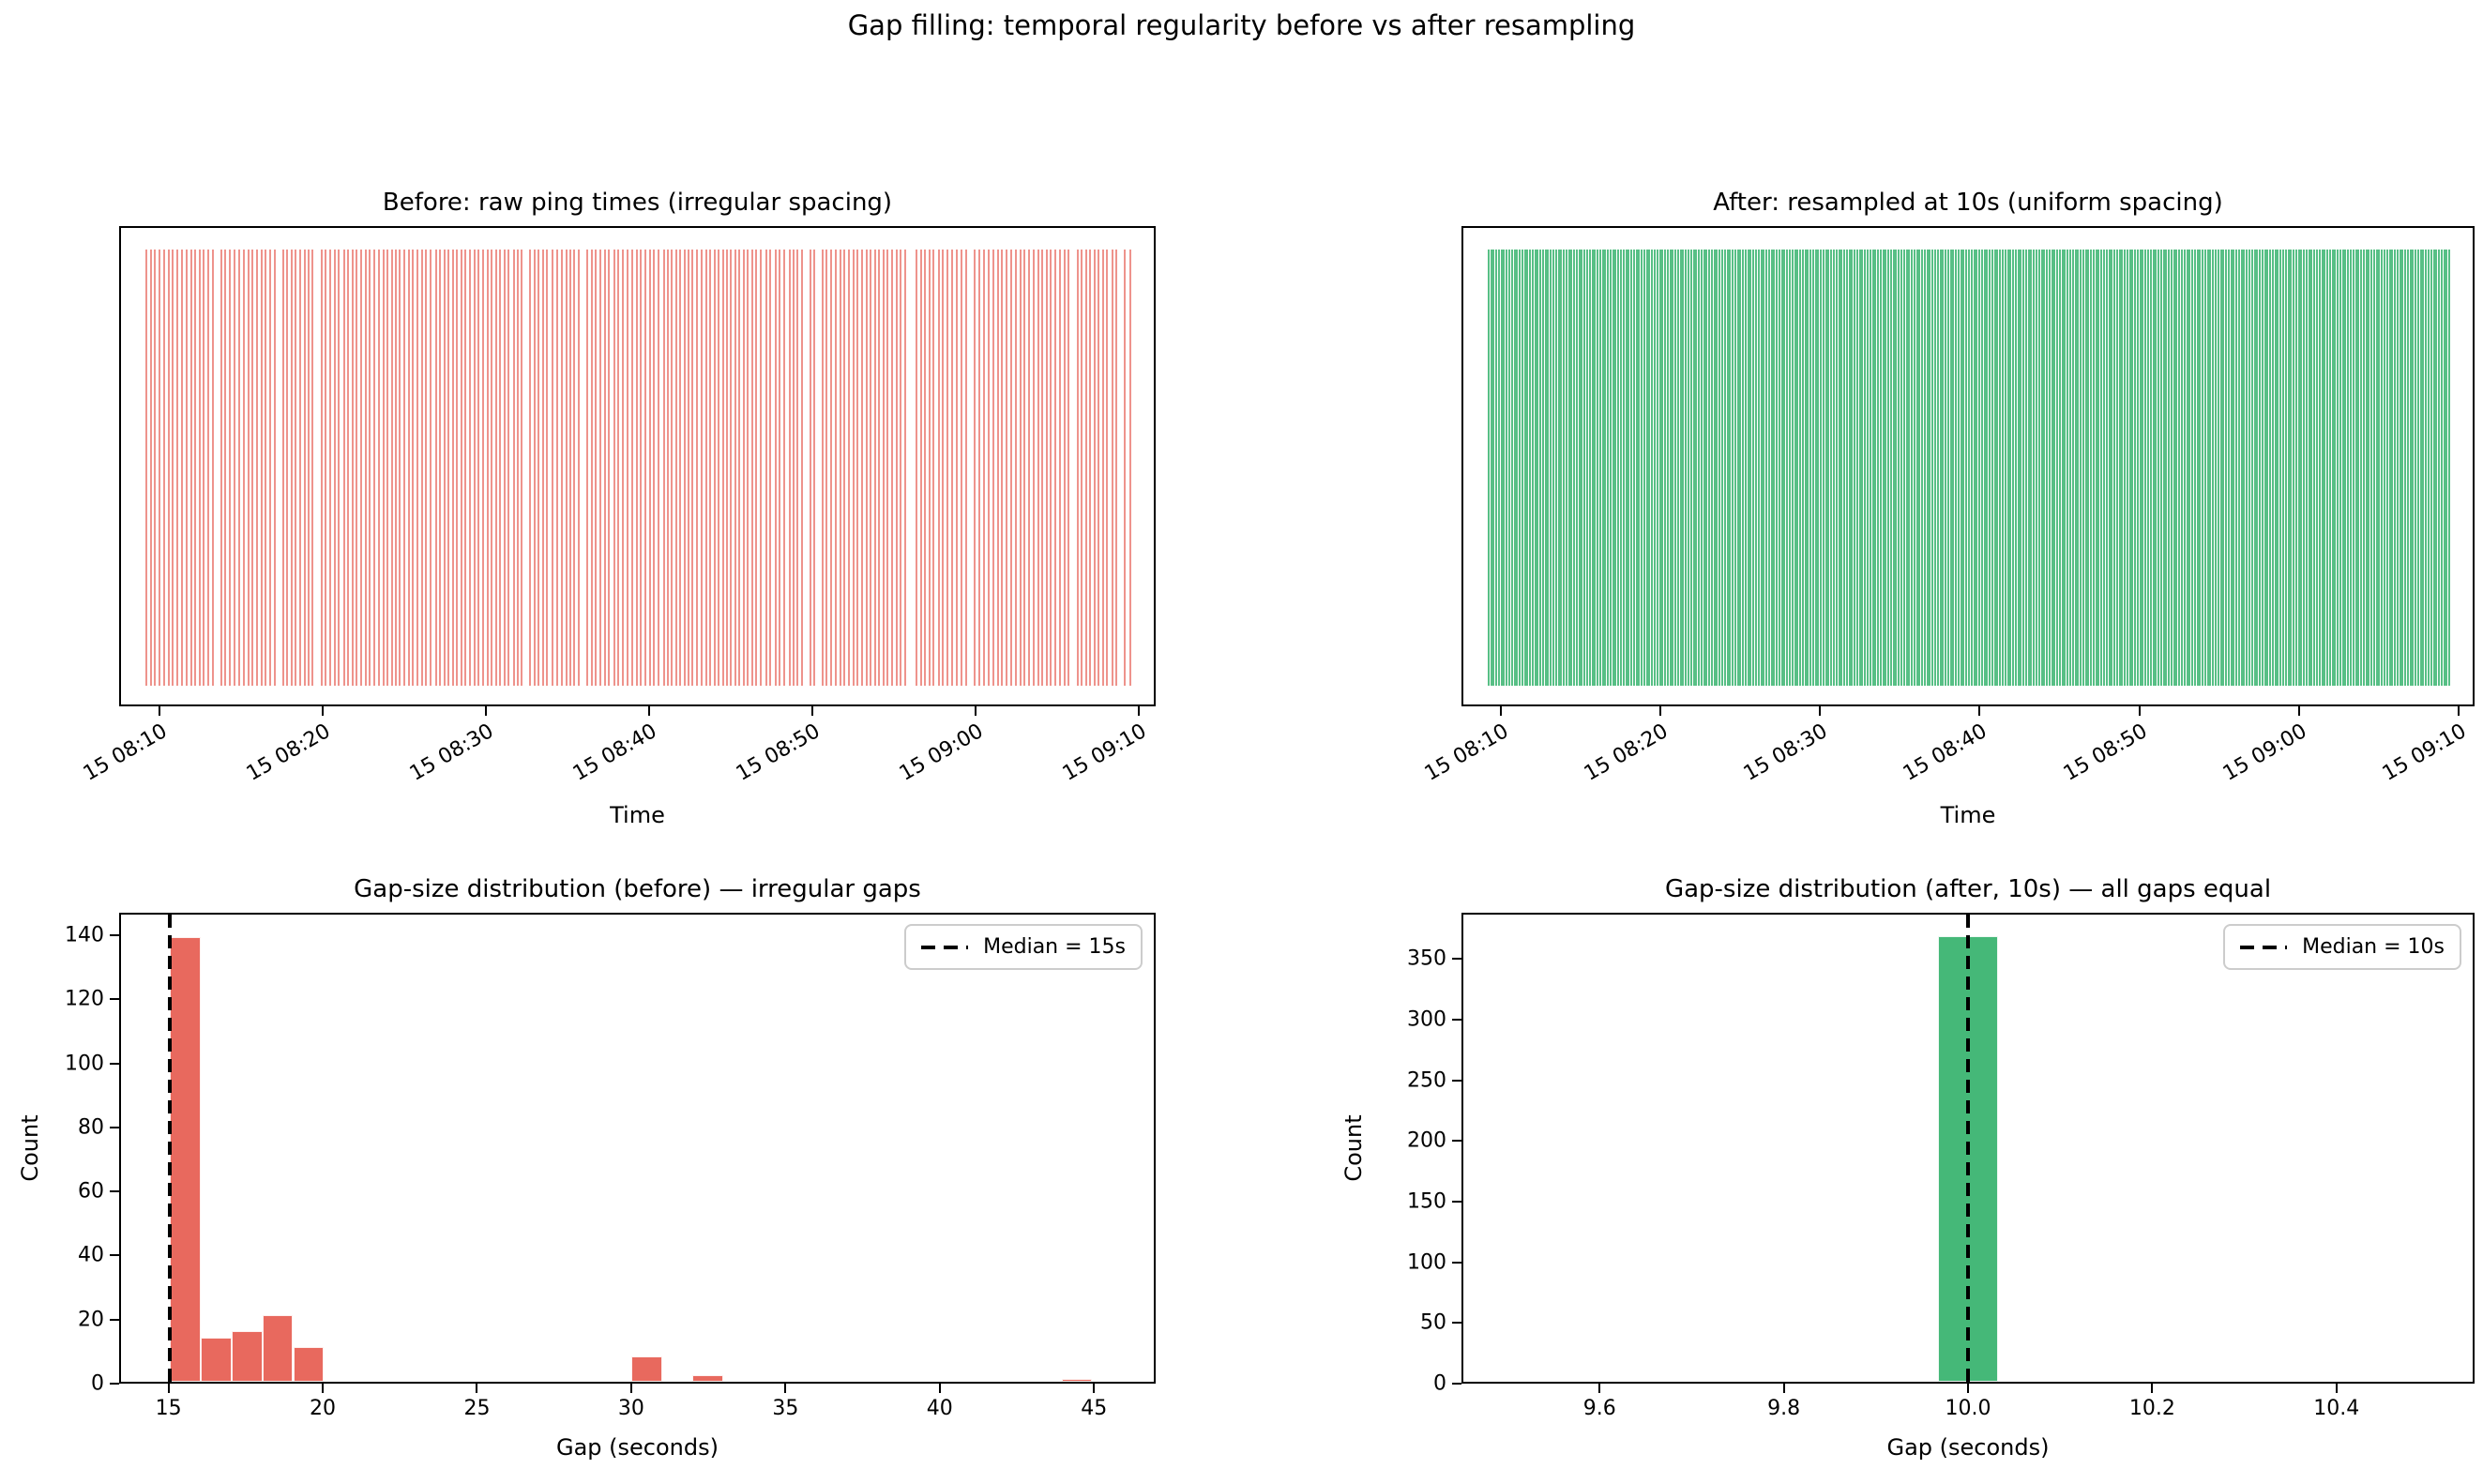 The height and width of the screenshot is (1484, 2483). I want to click on x-tick-label: 15 09:10, so click(2424, 753).